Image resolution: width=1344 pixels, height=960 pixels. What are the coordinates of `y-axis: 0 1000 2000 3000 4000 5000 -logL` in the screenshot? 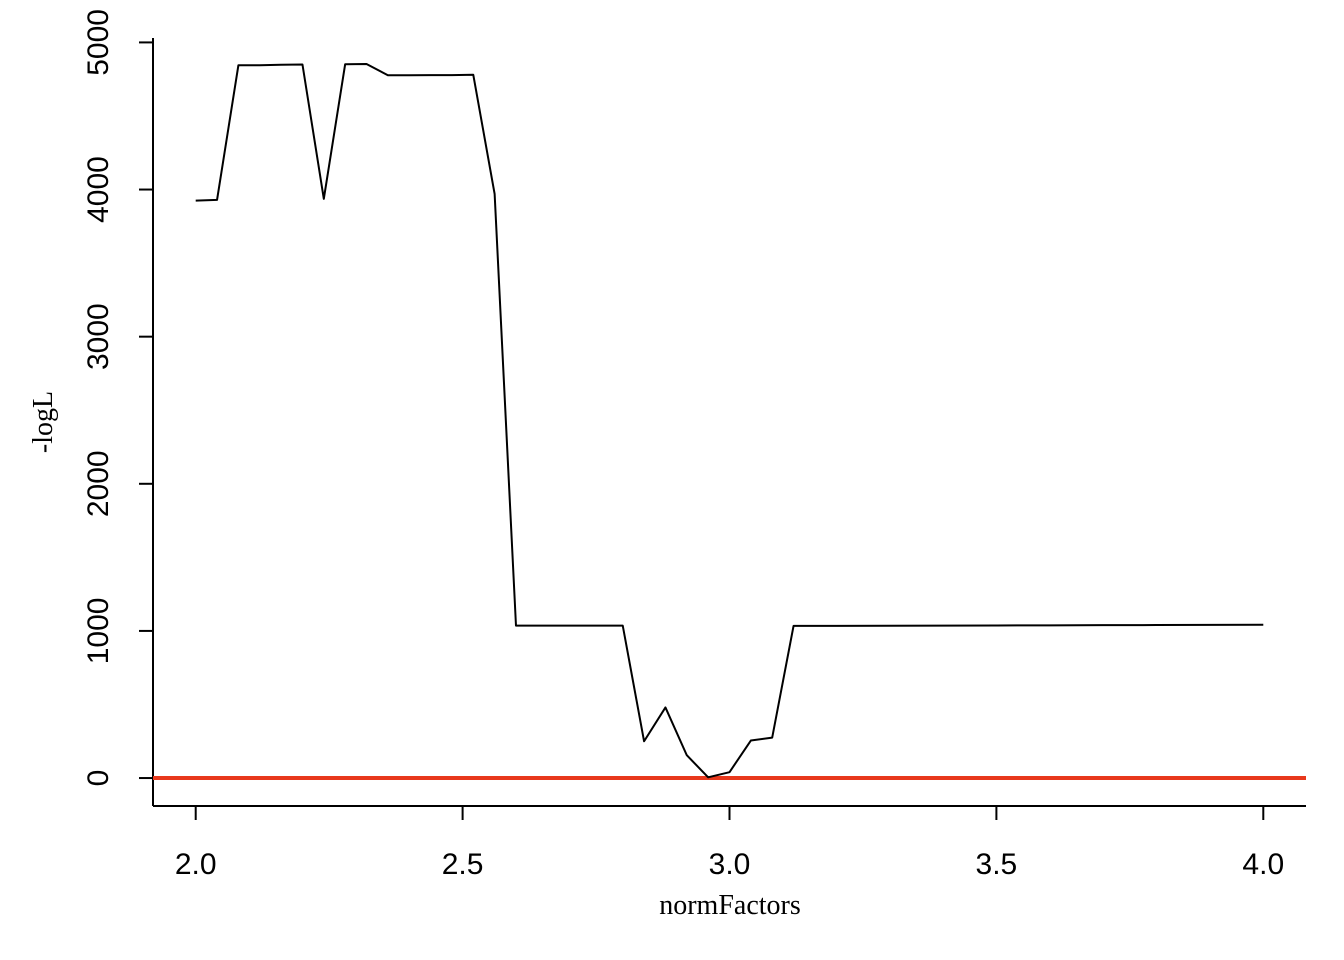 It's located at (90, 397).